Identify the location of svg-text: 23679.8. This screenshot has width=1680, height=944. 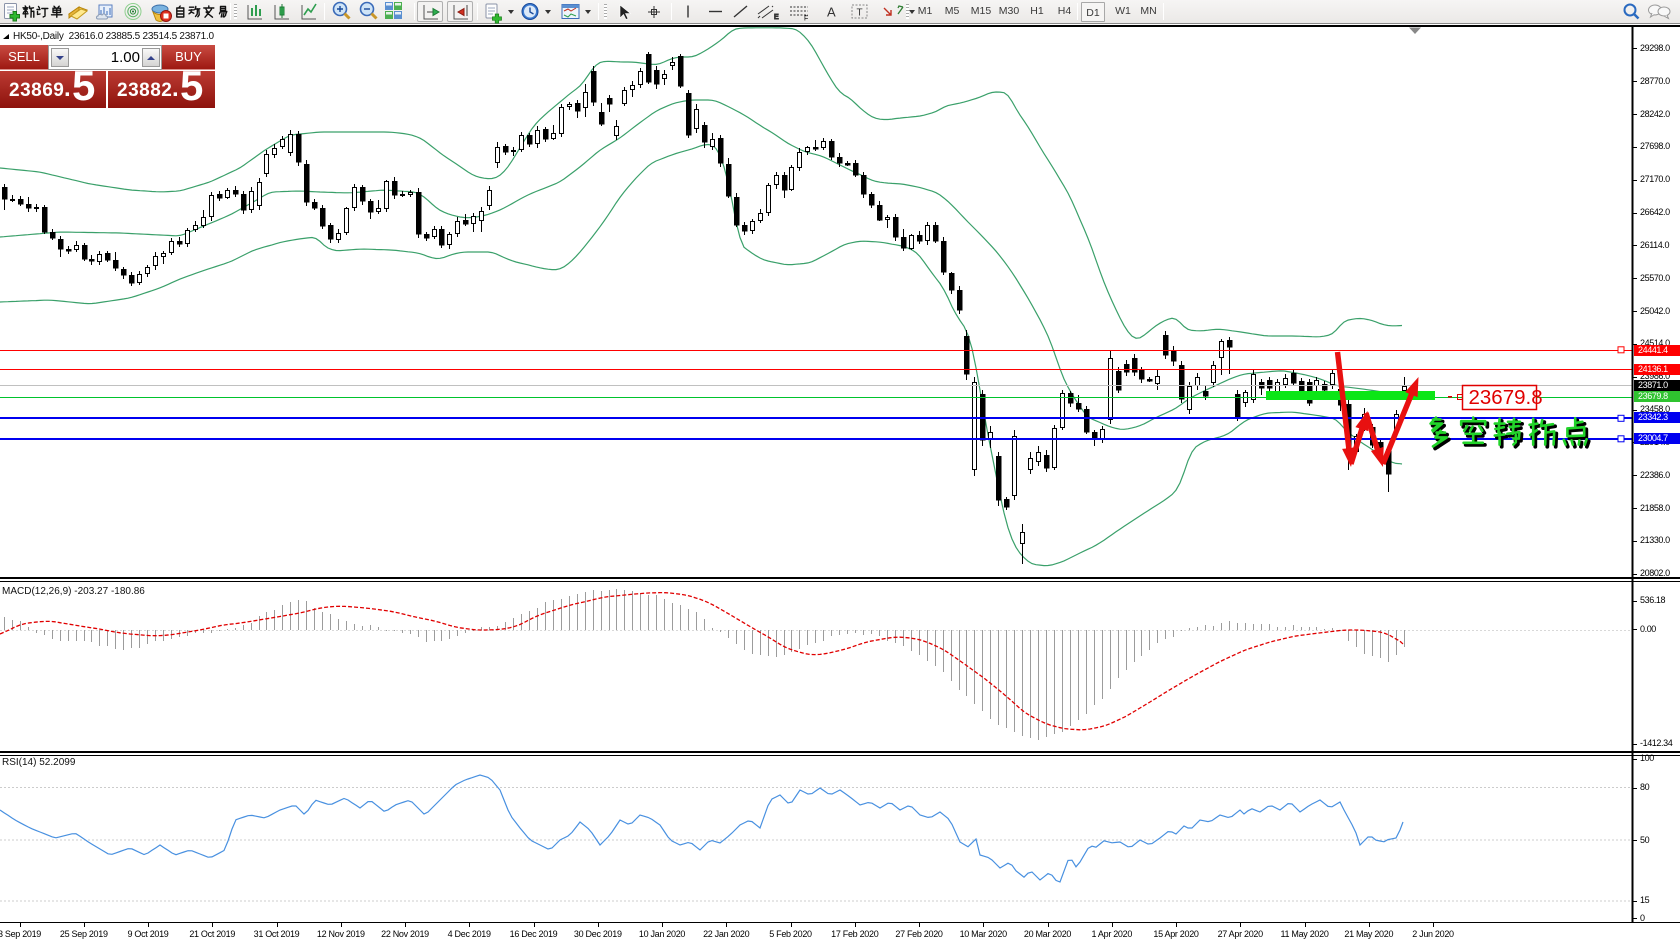
(1506, 397).